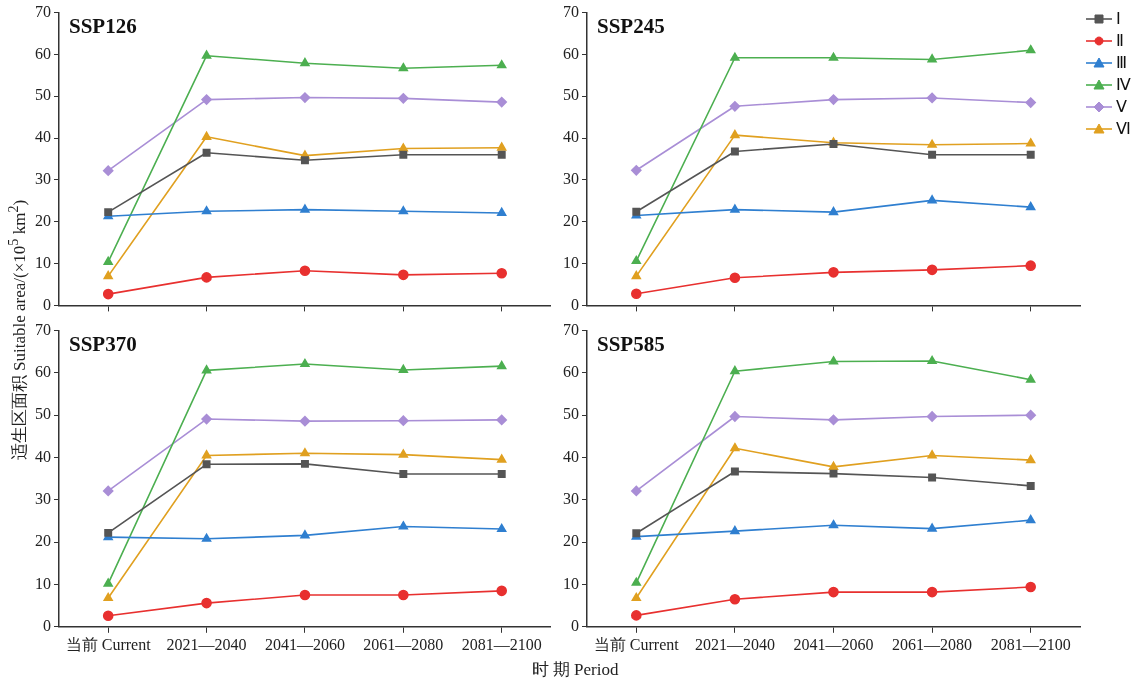  Describe the element at coordinates (734, 644) in the screenshot. I see `x-tick-label: 2021—2040` at that location.